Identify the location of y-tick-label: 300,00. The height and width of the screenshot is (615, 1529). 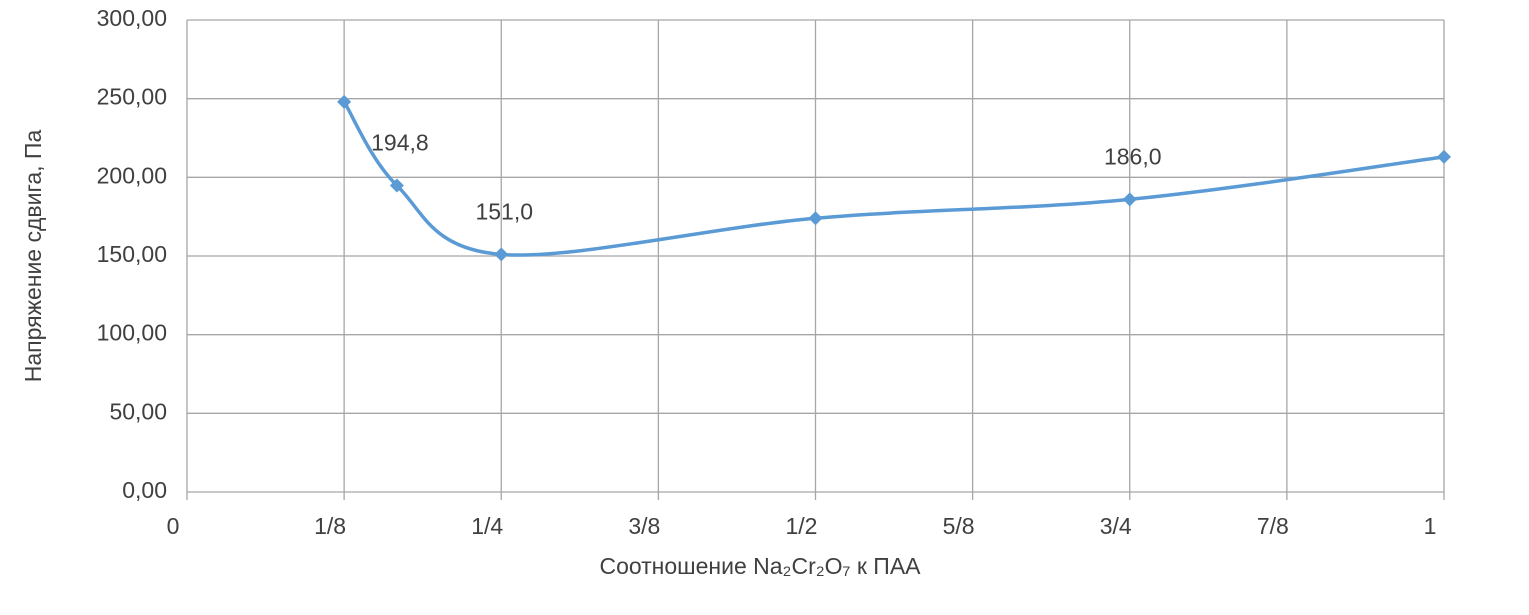
(132, 18).